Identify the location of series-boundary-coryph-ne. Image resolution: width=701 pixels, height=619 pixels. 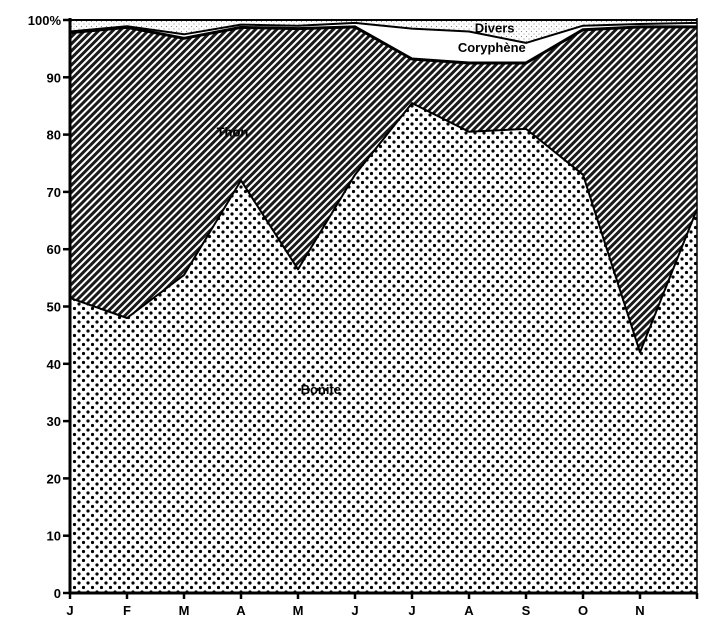
(383, 32).